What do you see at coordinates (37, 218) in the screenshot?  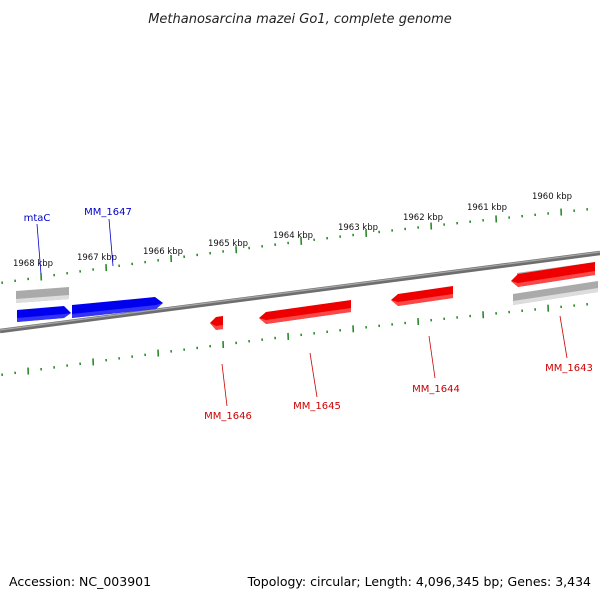 I see `gene-label-mtac: mtaC` at bounding box center [37, 218].